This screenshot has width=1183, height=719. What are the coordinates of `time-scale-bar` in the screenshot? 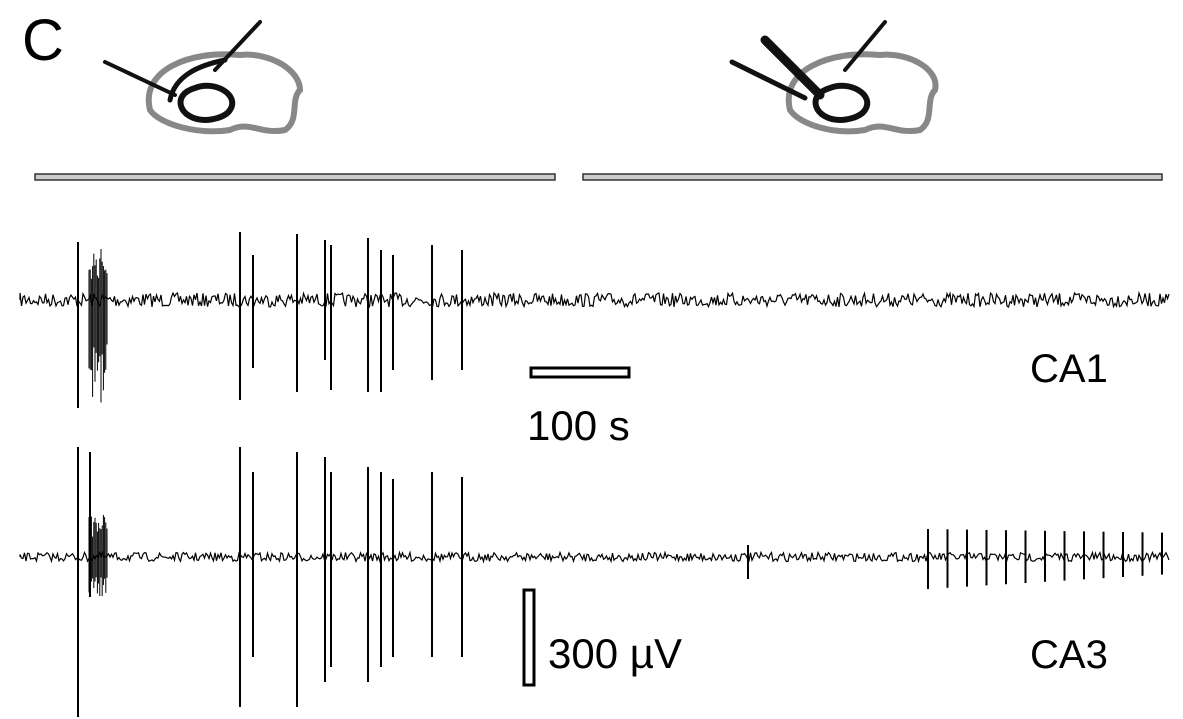 It's located at (580, 372).